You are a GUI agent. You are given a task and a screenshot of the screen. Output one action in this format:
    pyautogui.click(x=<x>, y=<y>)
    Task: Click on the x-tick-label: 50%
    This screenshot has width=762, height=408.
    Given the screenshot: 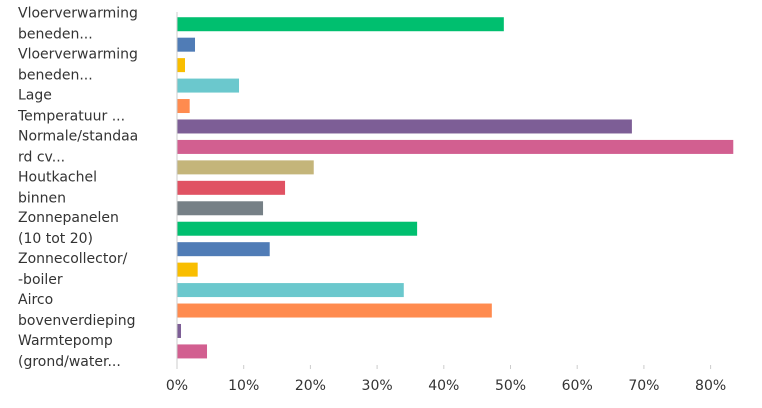 What is the action you would take?
    pyautogui.click(x=510, y=386)
    